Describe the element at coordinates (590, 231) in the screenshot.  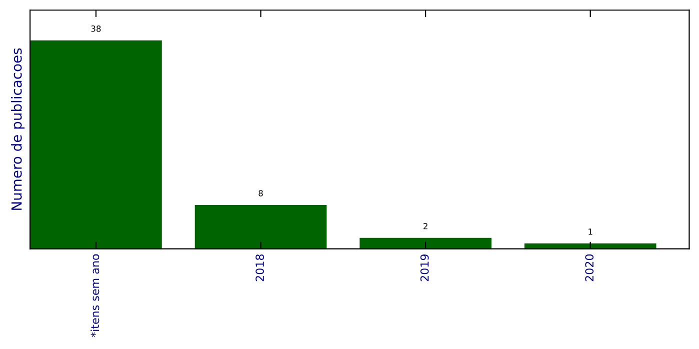
I see `data-label: 1` at that location.